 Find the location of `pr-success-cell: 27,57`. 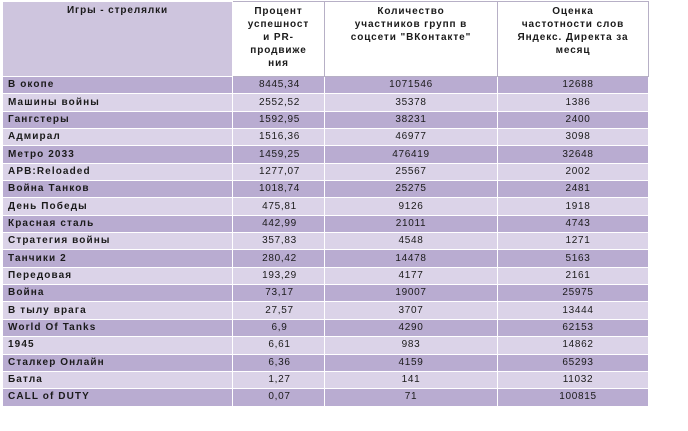

pr-success-cell: 27,57 is located at coordinates (278, 310).